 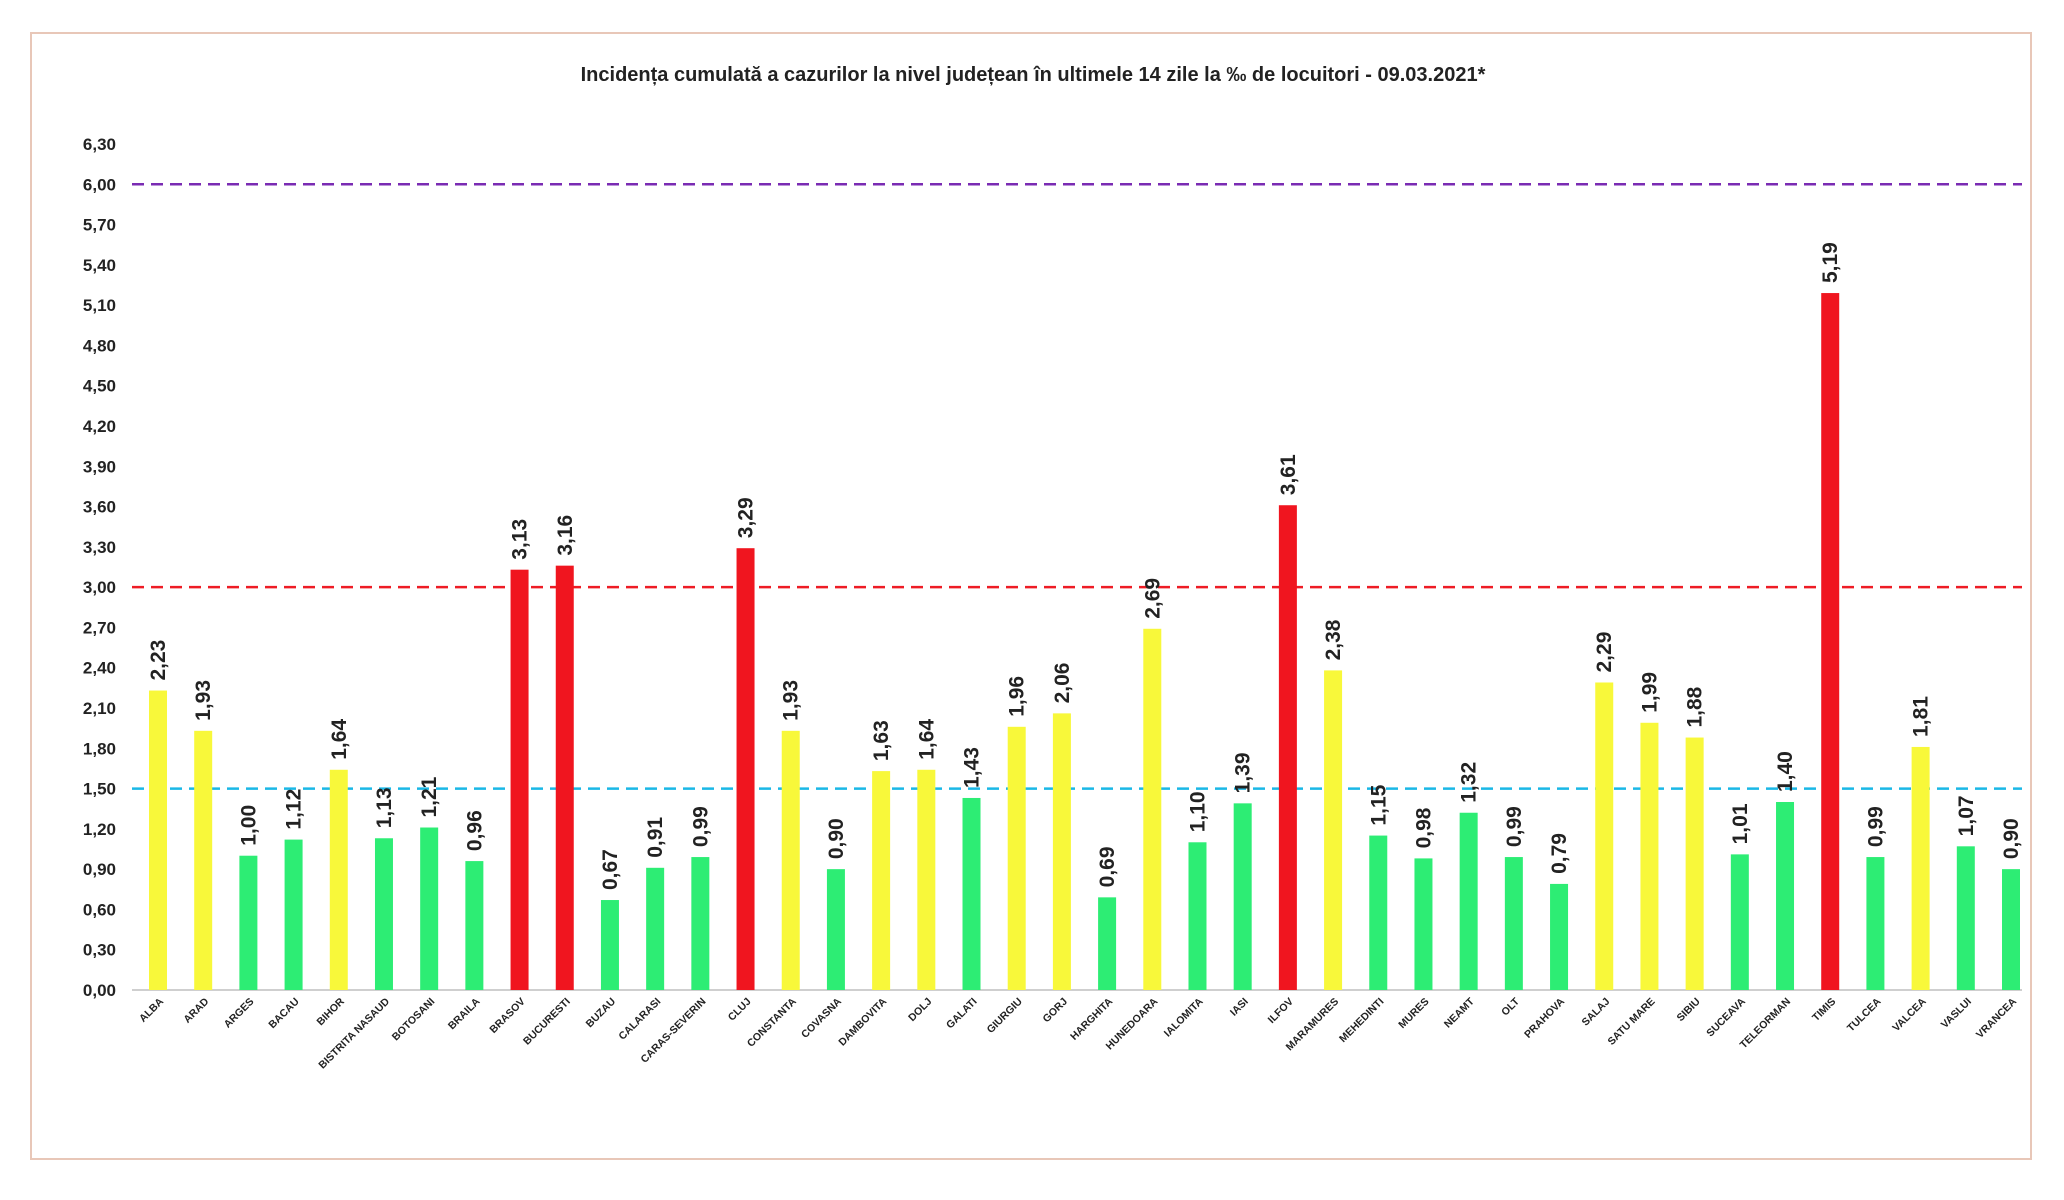 What do you see at coordinates (99, 829) in the screenshot?
I see `y-tick-label: 1,20` at bounding box center [99, 829].